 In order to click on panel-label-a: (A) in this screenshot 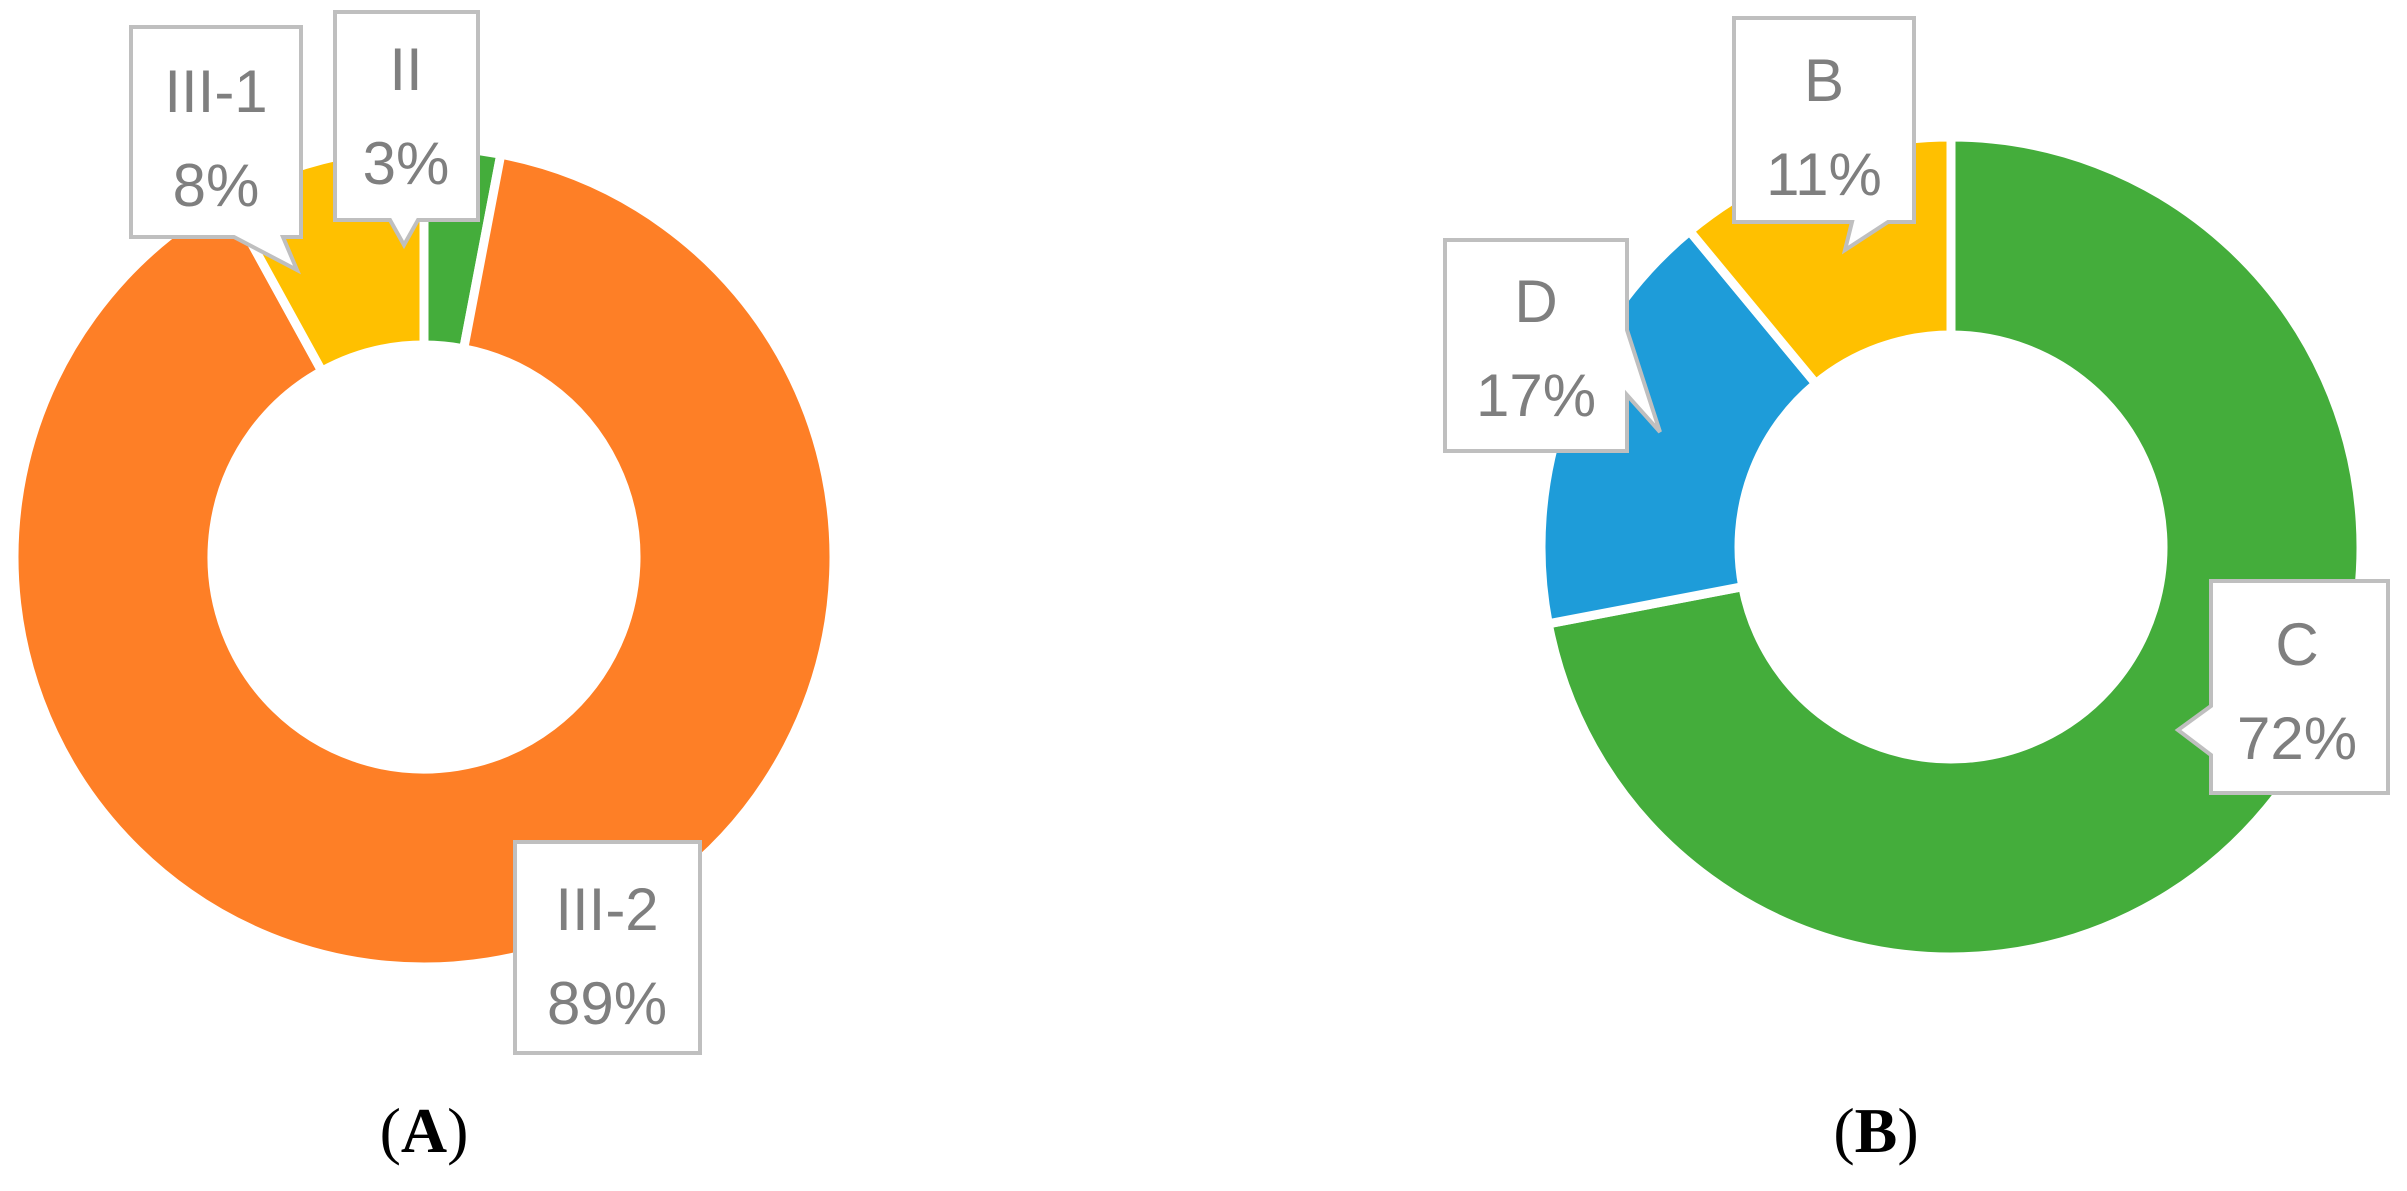, I will do `click(424, 1130)`.